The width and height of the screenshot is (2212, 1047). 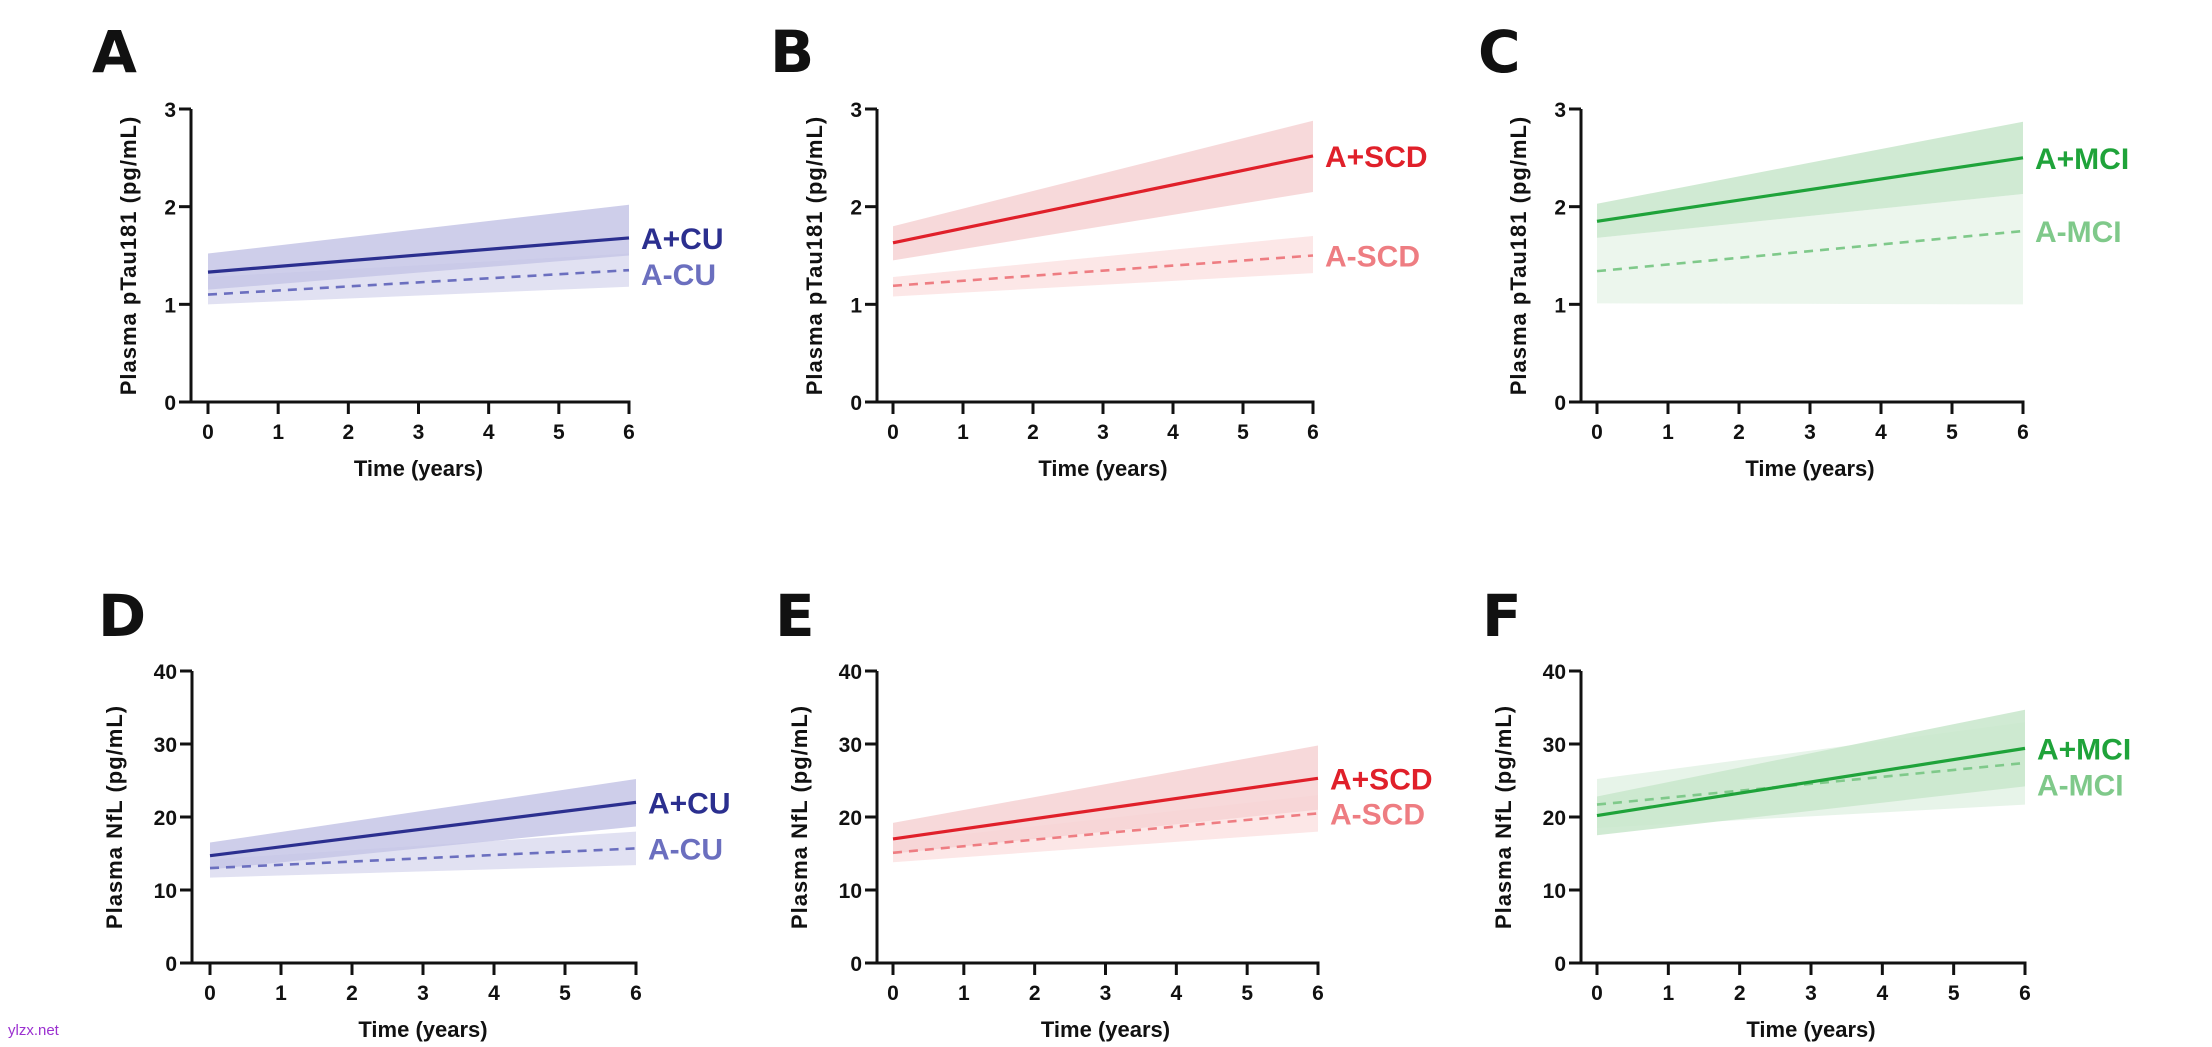 I want to click on watermark: ylzx.net, so click(x=33, y=1030).